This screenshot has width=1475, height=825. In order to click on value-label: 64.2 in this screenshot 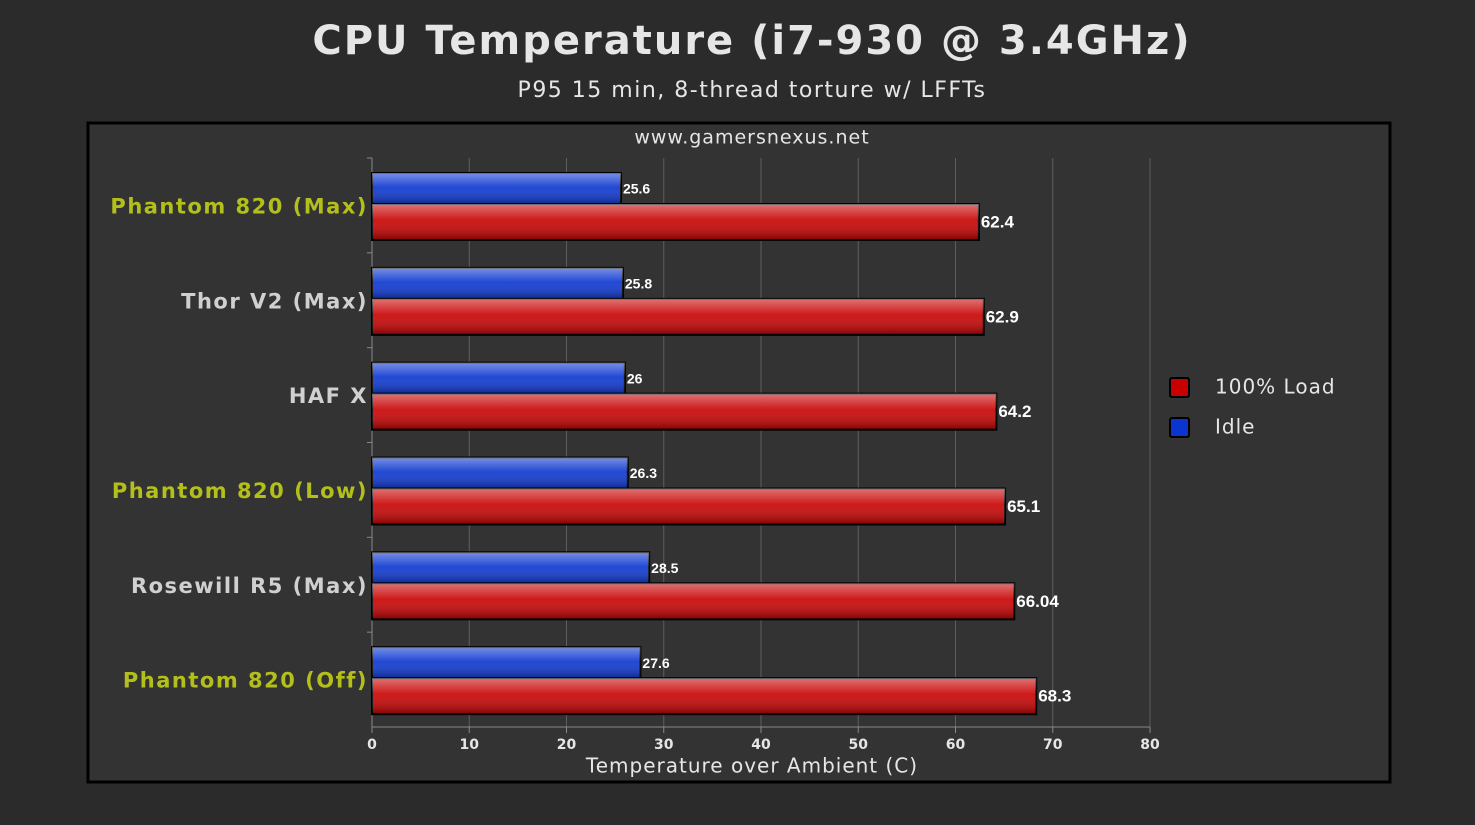, I will do `click(1014, 411)`.